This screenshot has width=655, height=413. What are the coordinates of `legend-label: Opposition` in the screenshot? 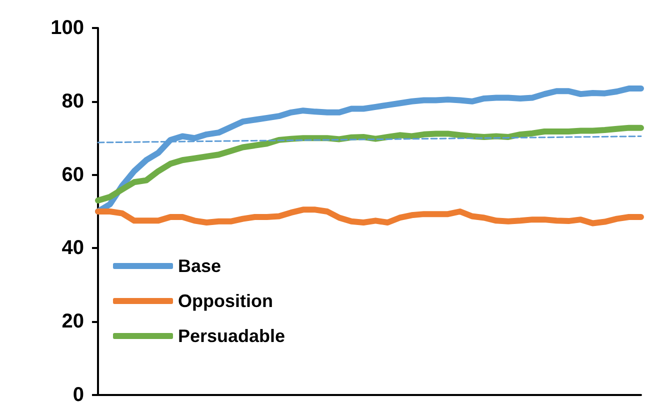 It's located at (225, 301).